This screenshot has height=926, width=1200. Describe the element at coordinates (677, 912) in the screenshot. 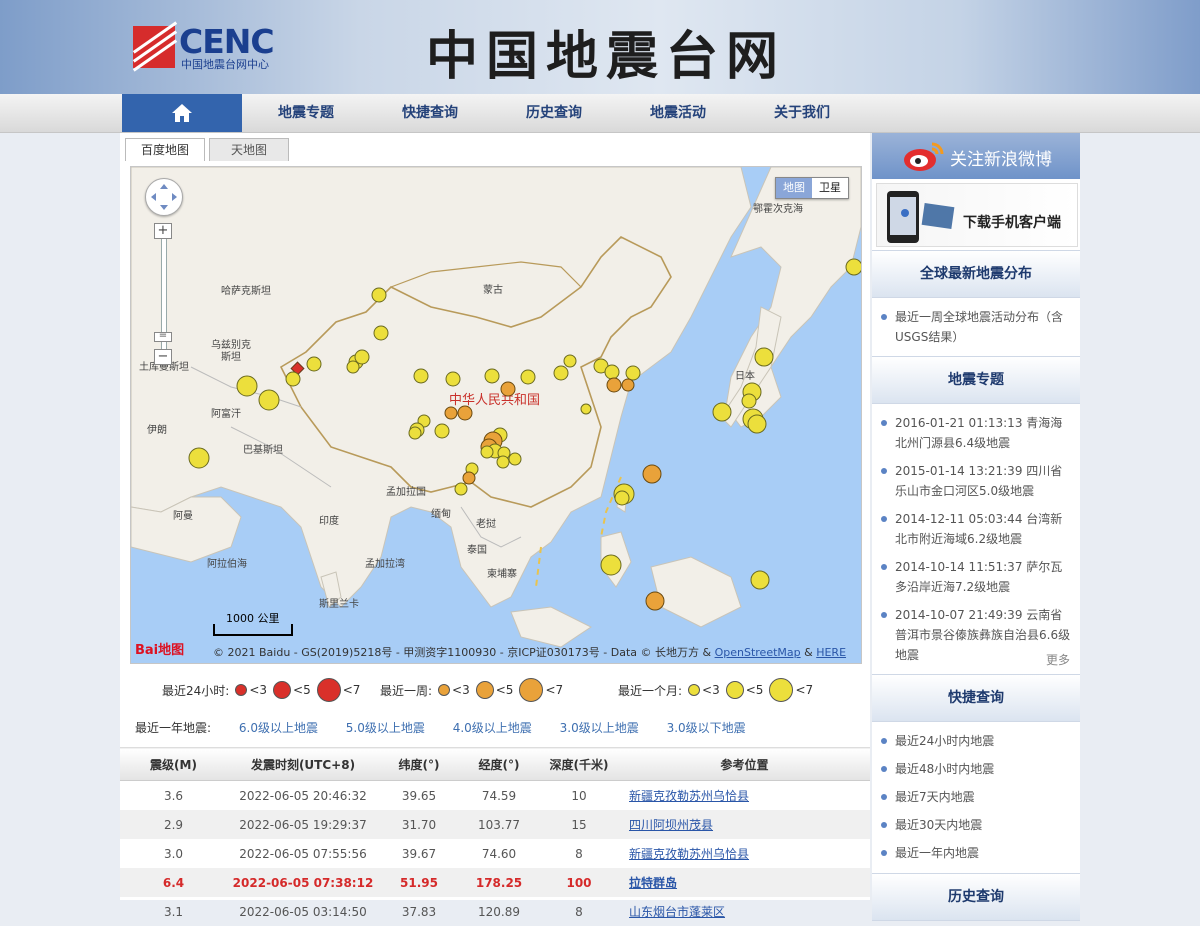

I see `location-link: 山东烟台市蓬莱区` at that location.